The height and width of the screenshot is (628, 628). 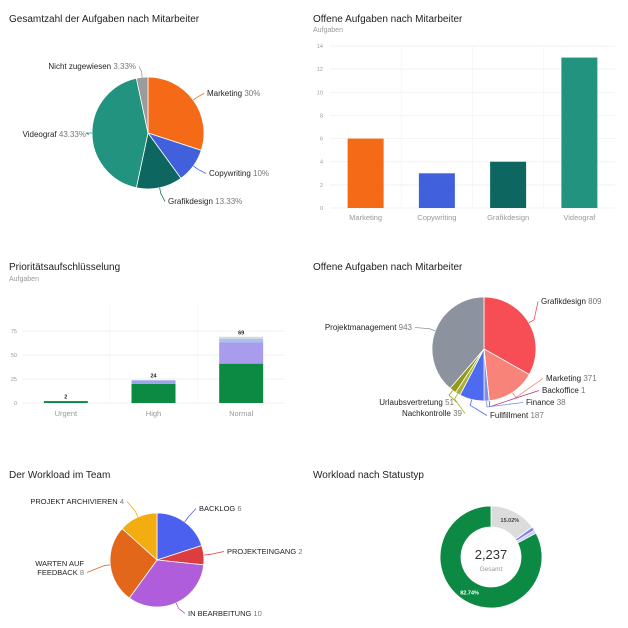 What do you see at coordinates (241, 333) in the screenshot?
I see `bar-total-normal: 69` at bounding box center [241, 333].